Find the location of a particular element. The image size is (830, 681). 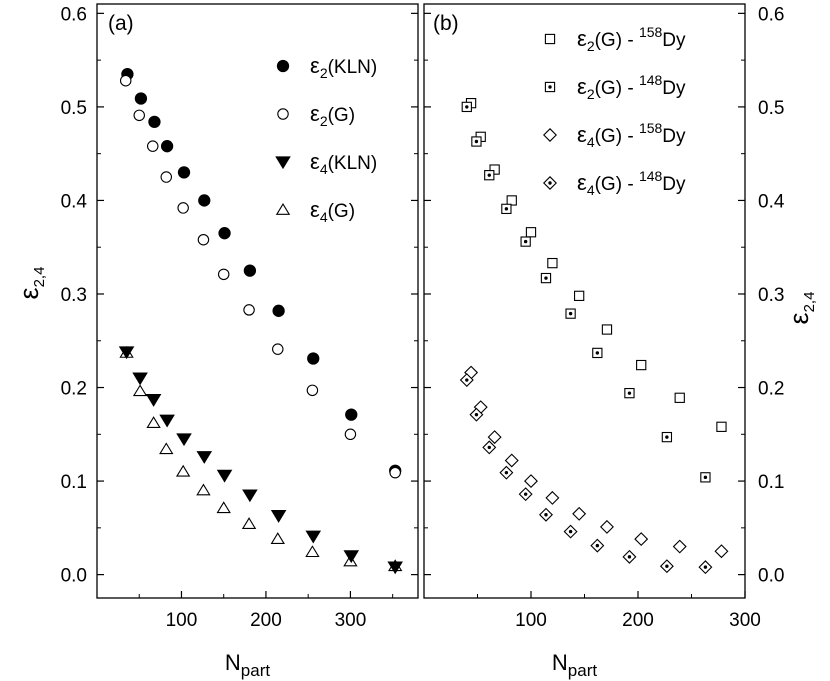

legend-entry: ε2(G) - 158Dy is located at coordinates (615, 39).